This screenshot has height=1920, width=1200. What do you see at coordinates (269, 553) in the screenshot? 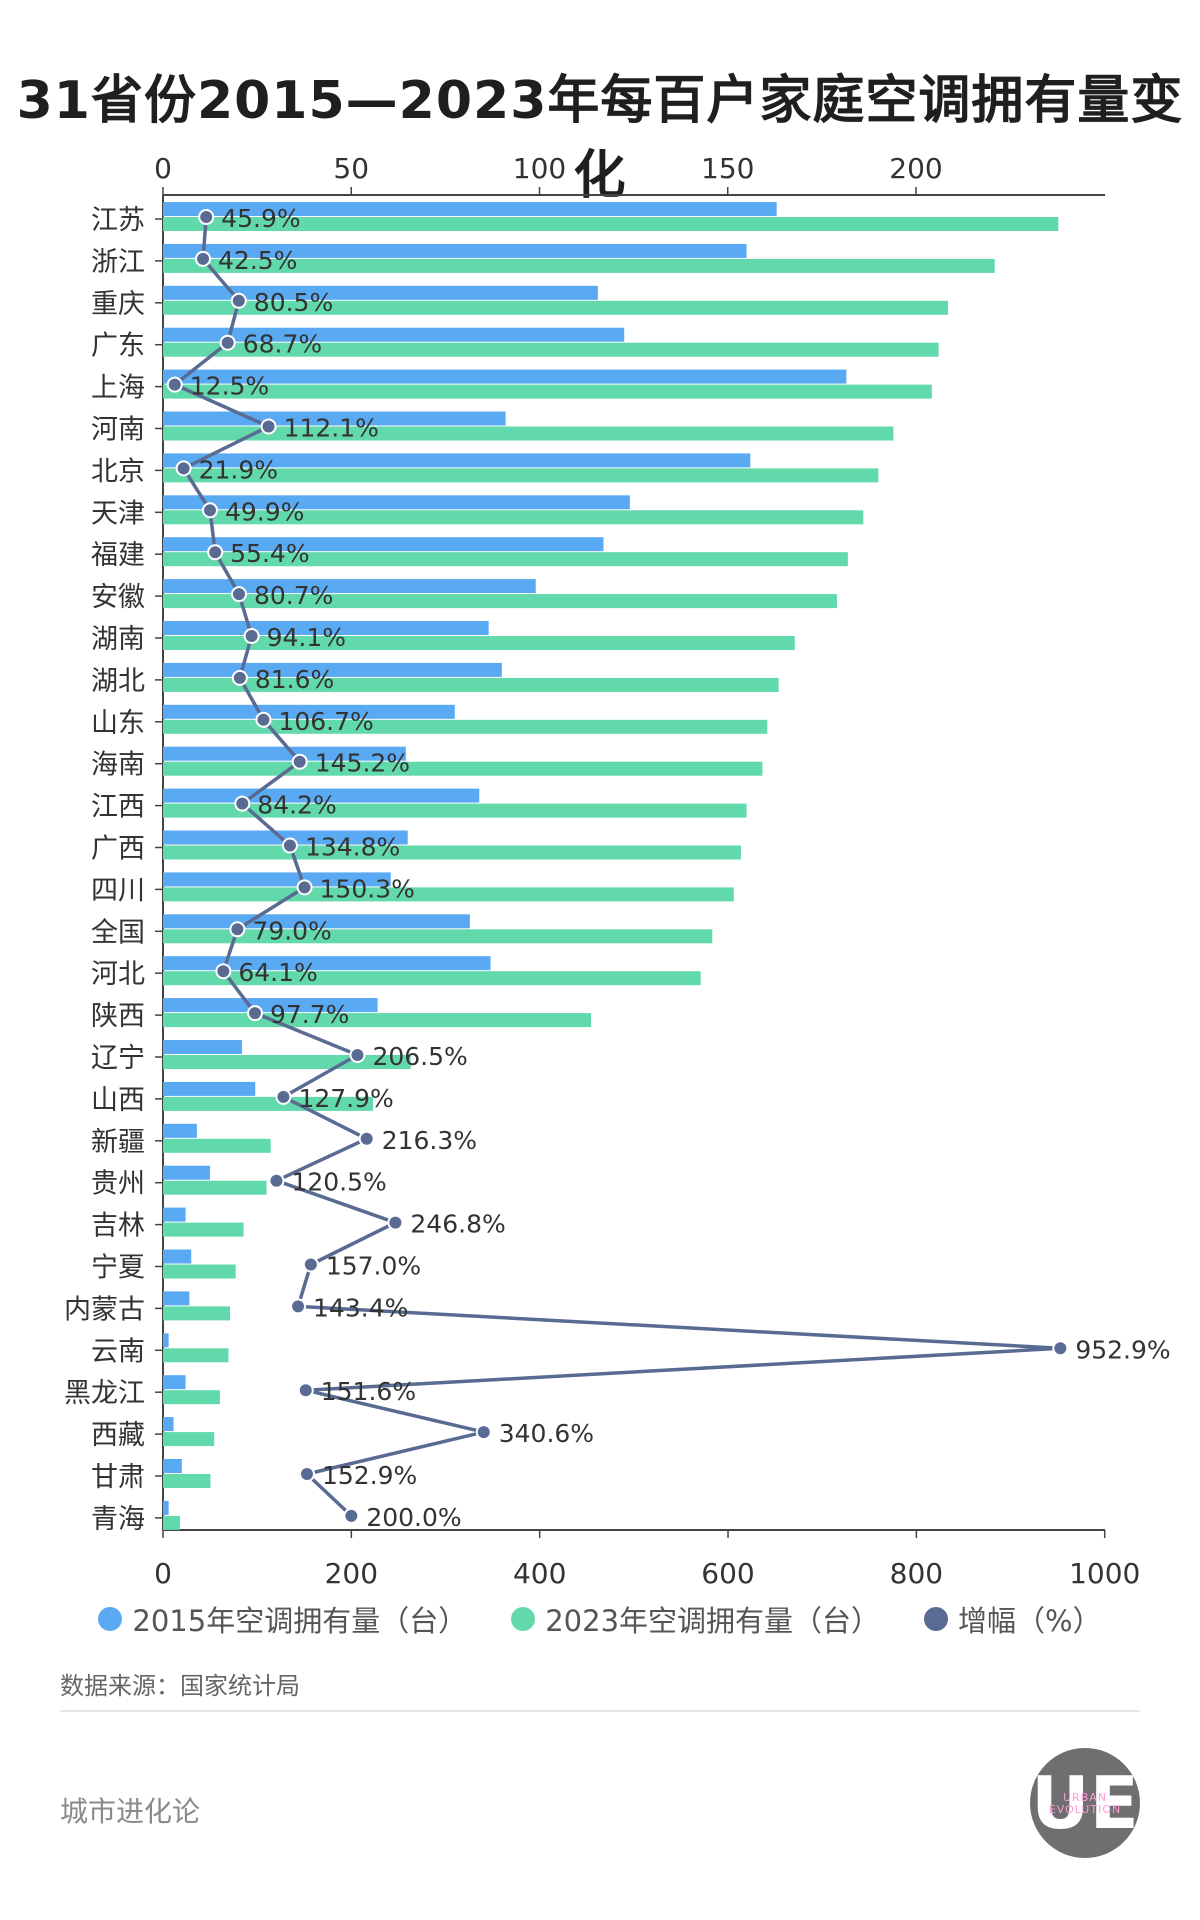
I see `growth-data-label: 55.4%` at bounding box center [269, 553].